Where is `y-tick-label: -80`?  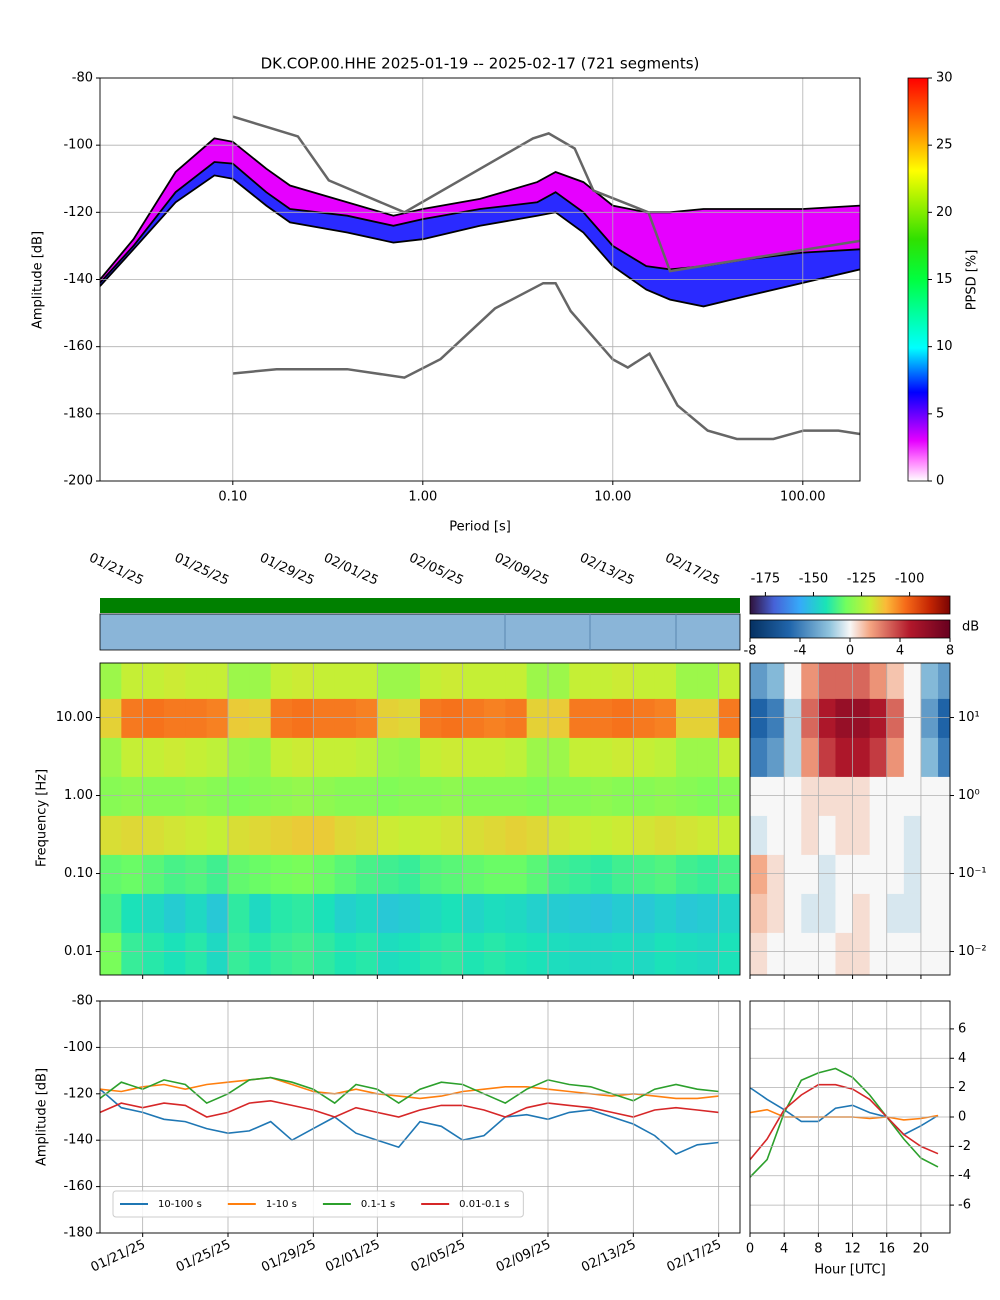
y-tick-label: -80 is located at coordinates (82, 78).